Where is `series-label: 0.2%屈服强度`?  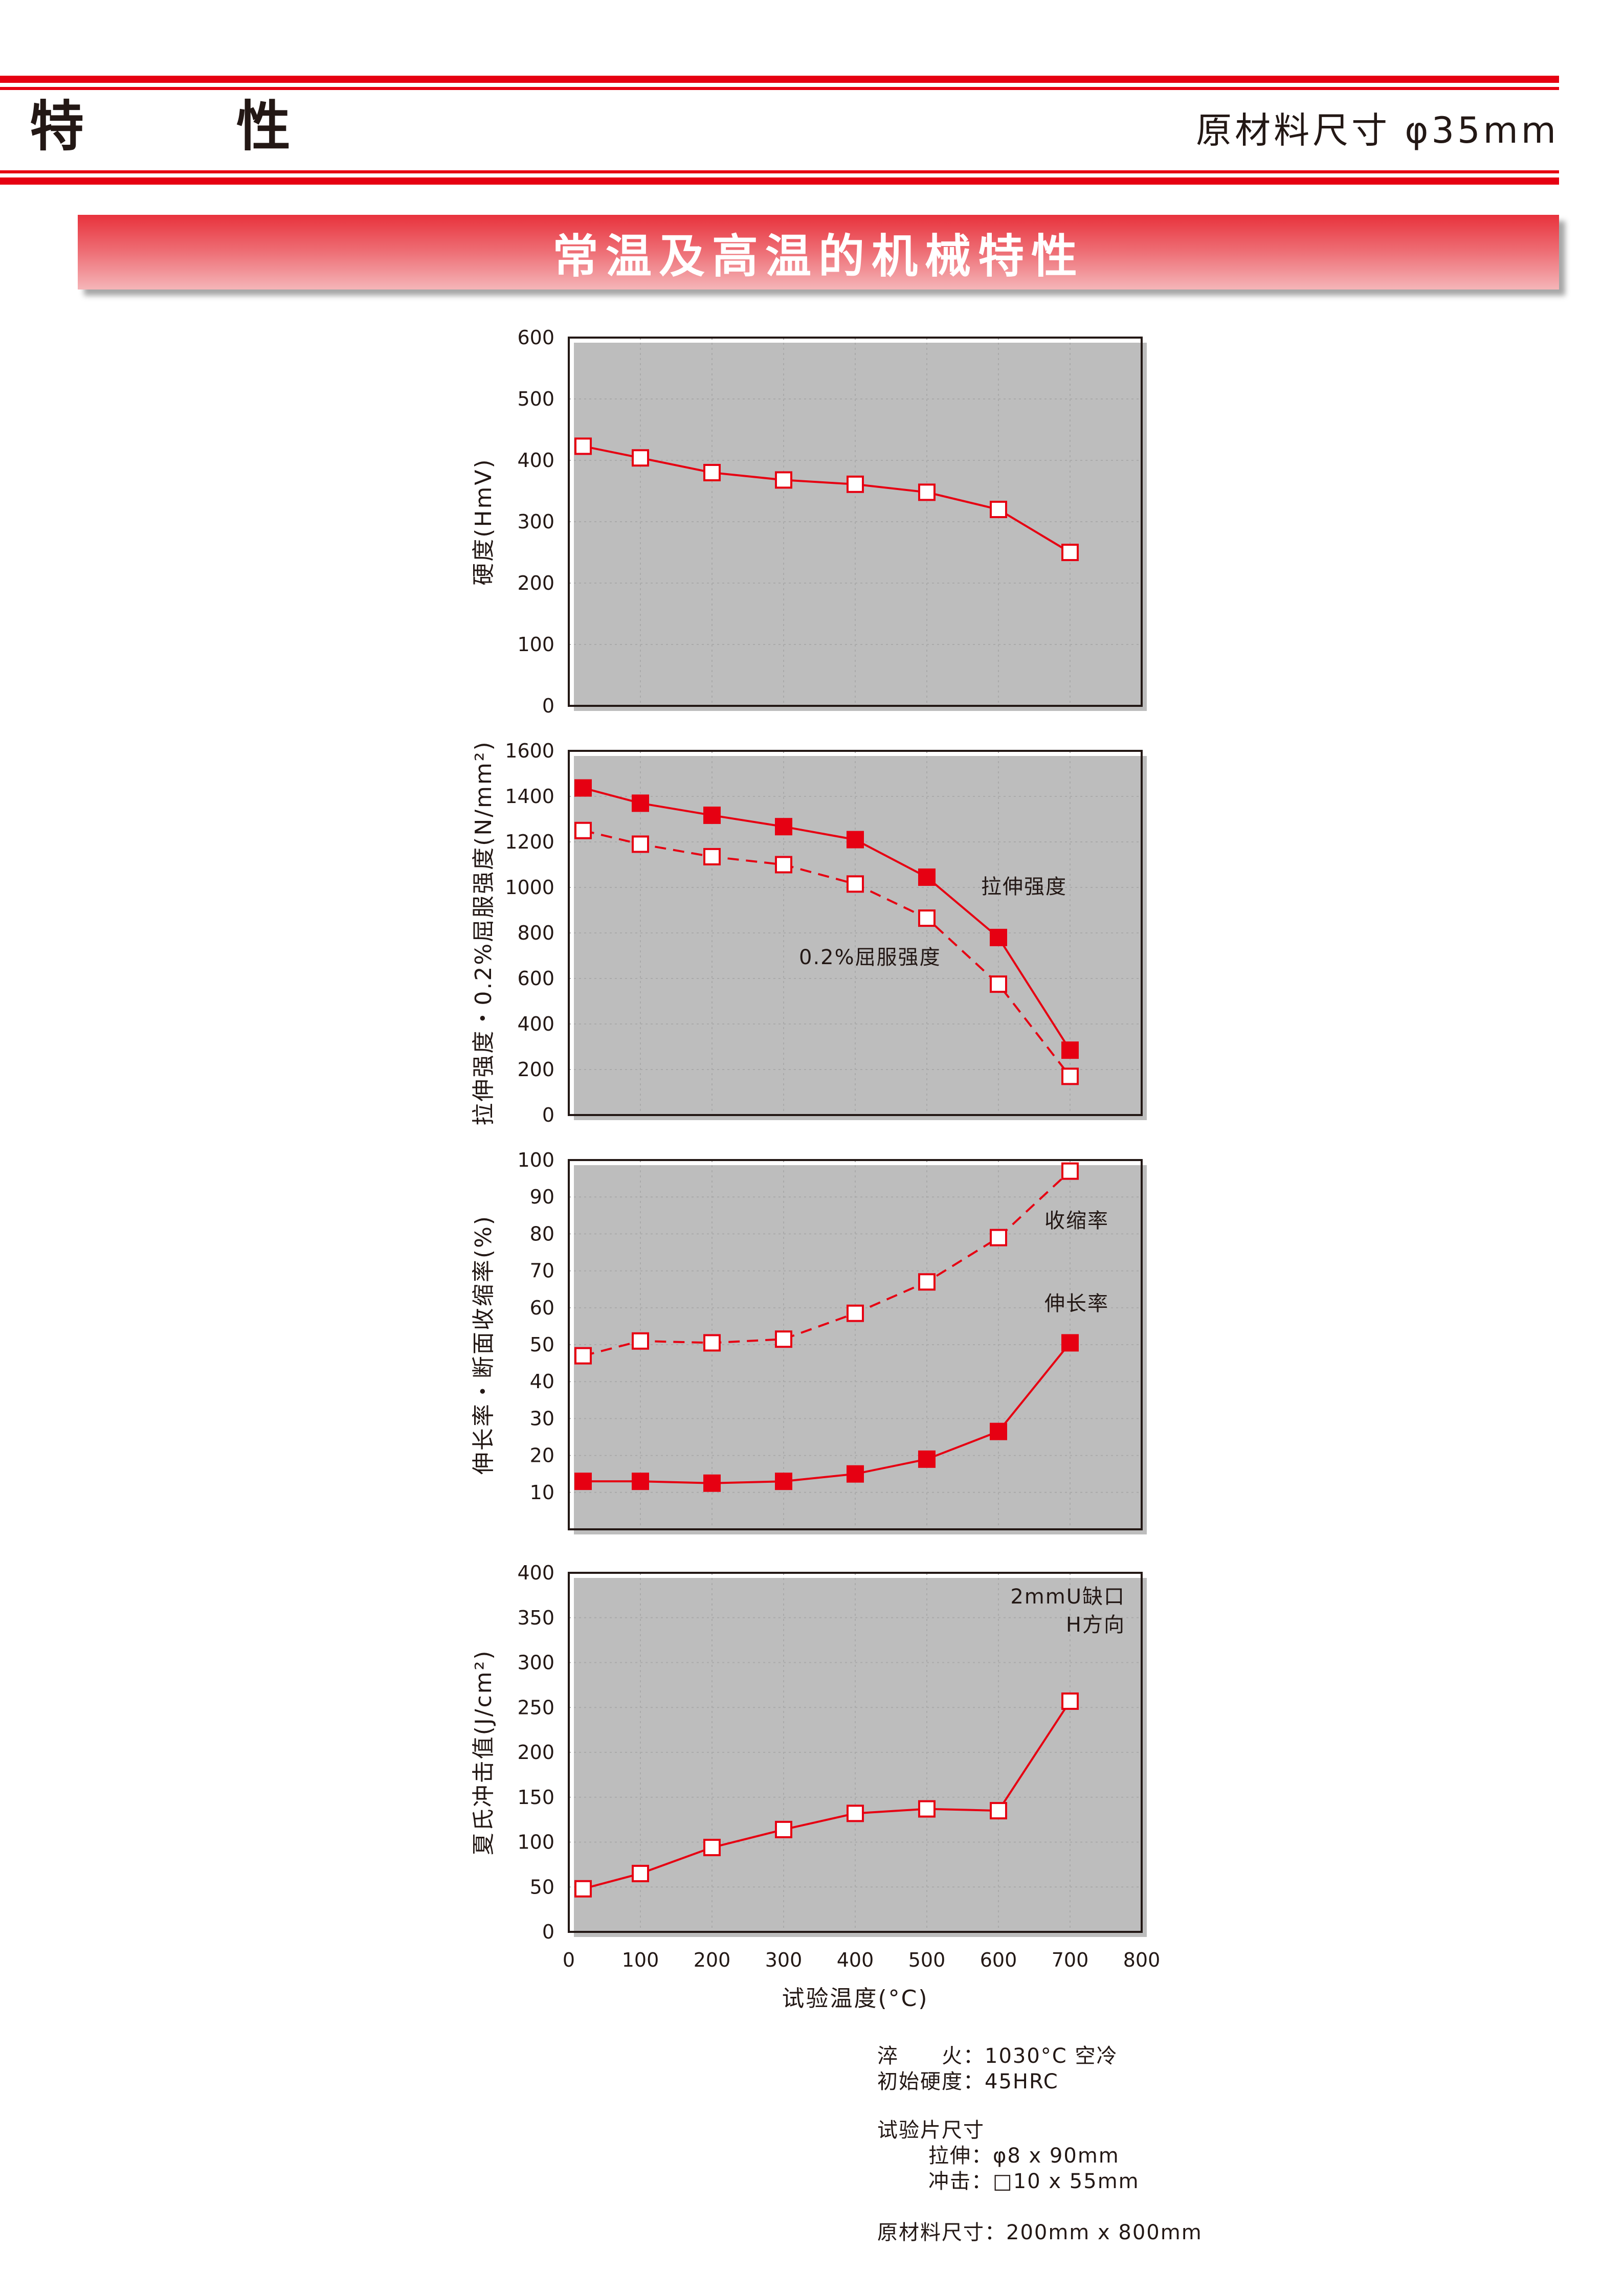
series-label: 0.2%屈服强度 is located at coordinates (870, 957).